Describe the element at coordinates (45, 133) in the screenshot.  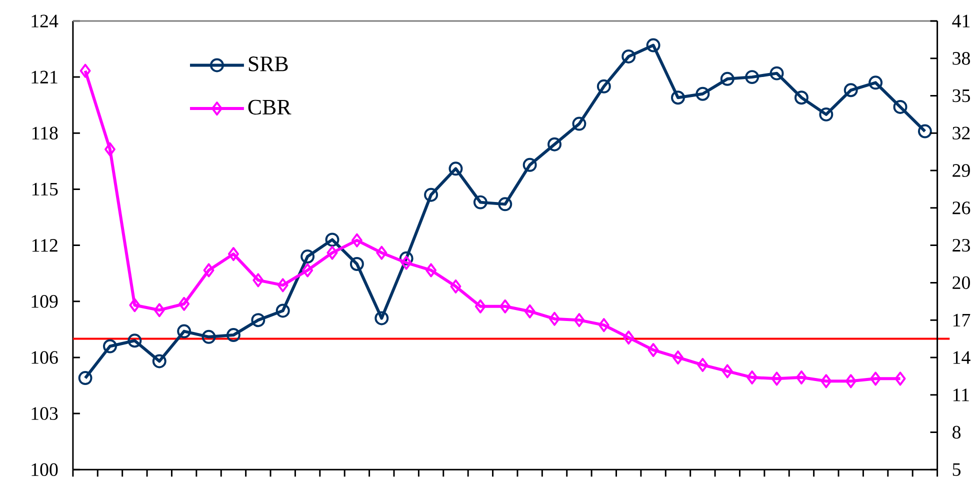
I see `y-tick-label: 118` at that location.